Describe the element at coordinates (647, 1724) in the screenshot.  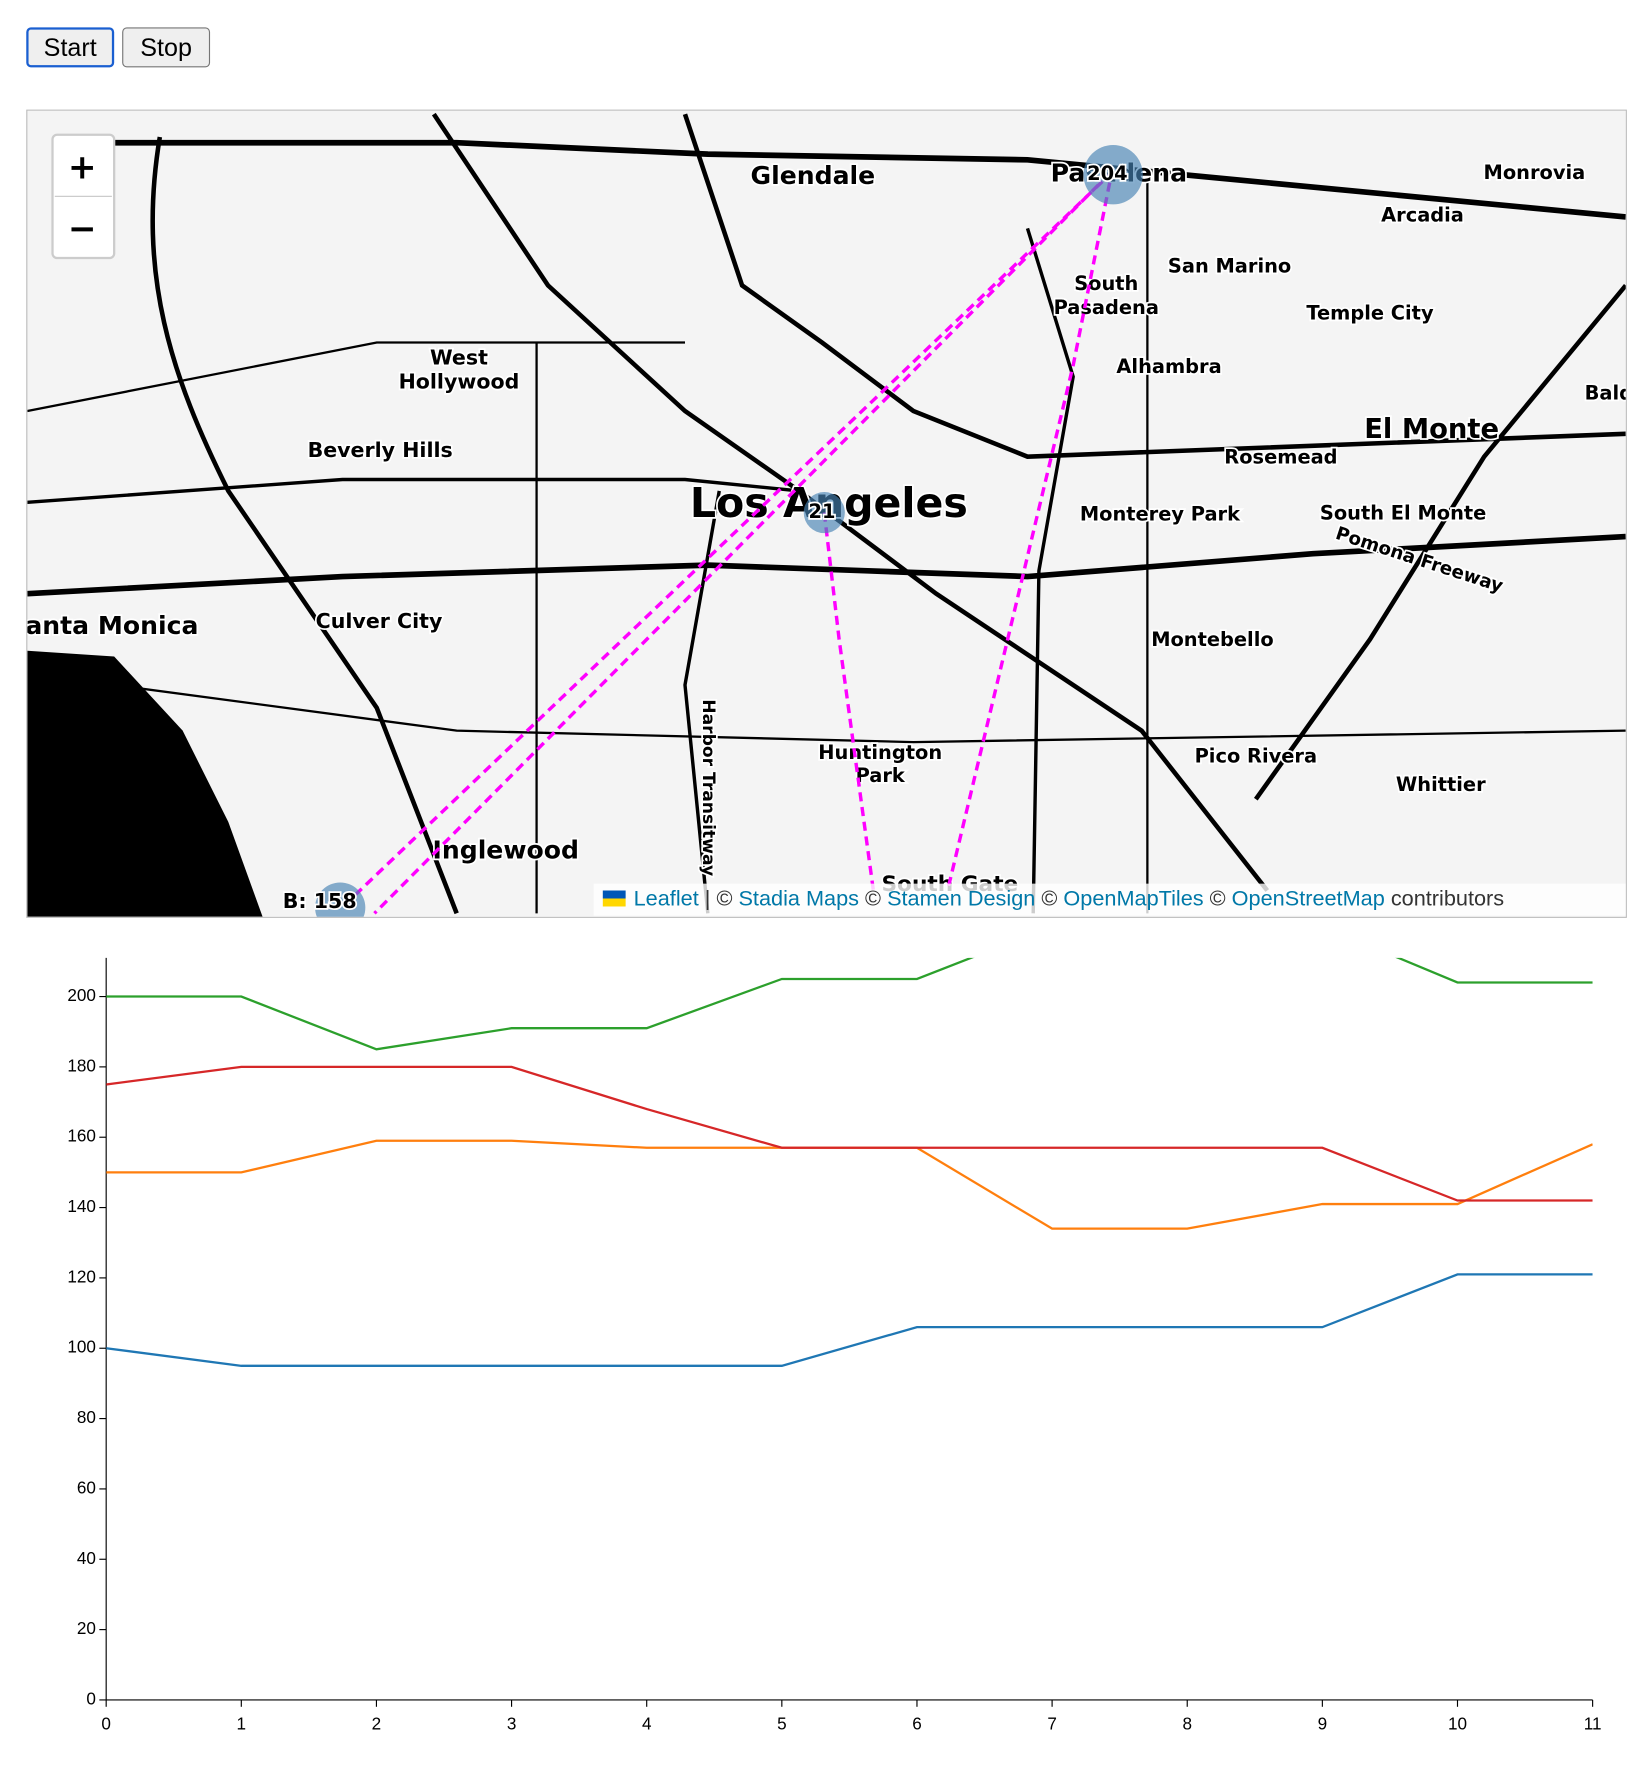
I see `x-tick-label: 4` at that location.